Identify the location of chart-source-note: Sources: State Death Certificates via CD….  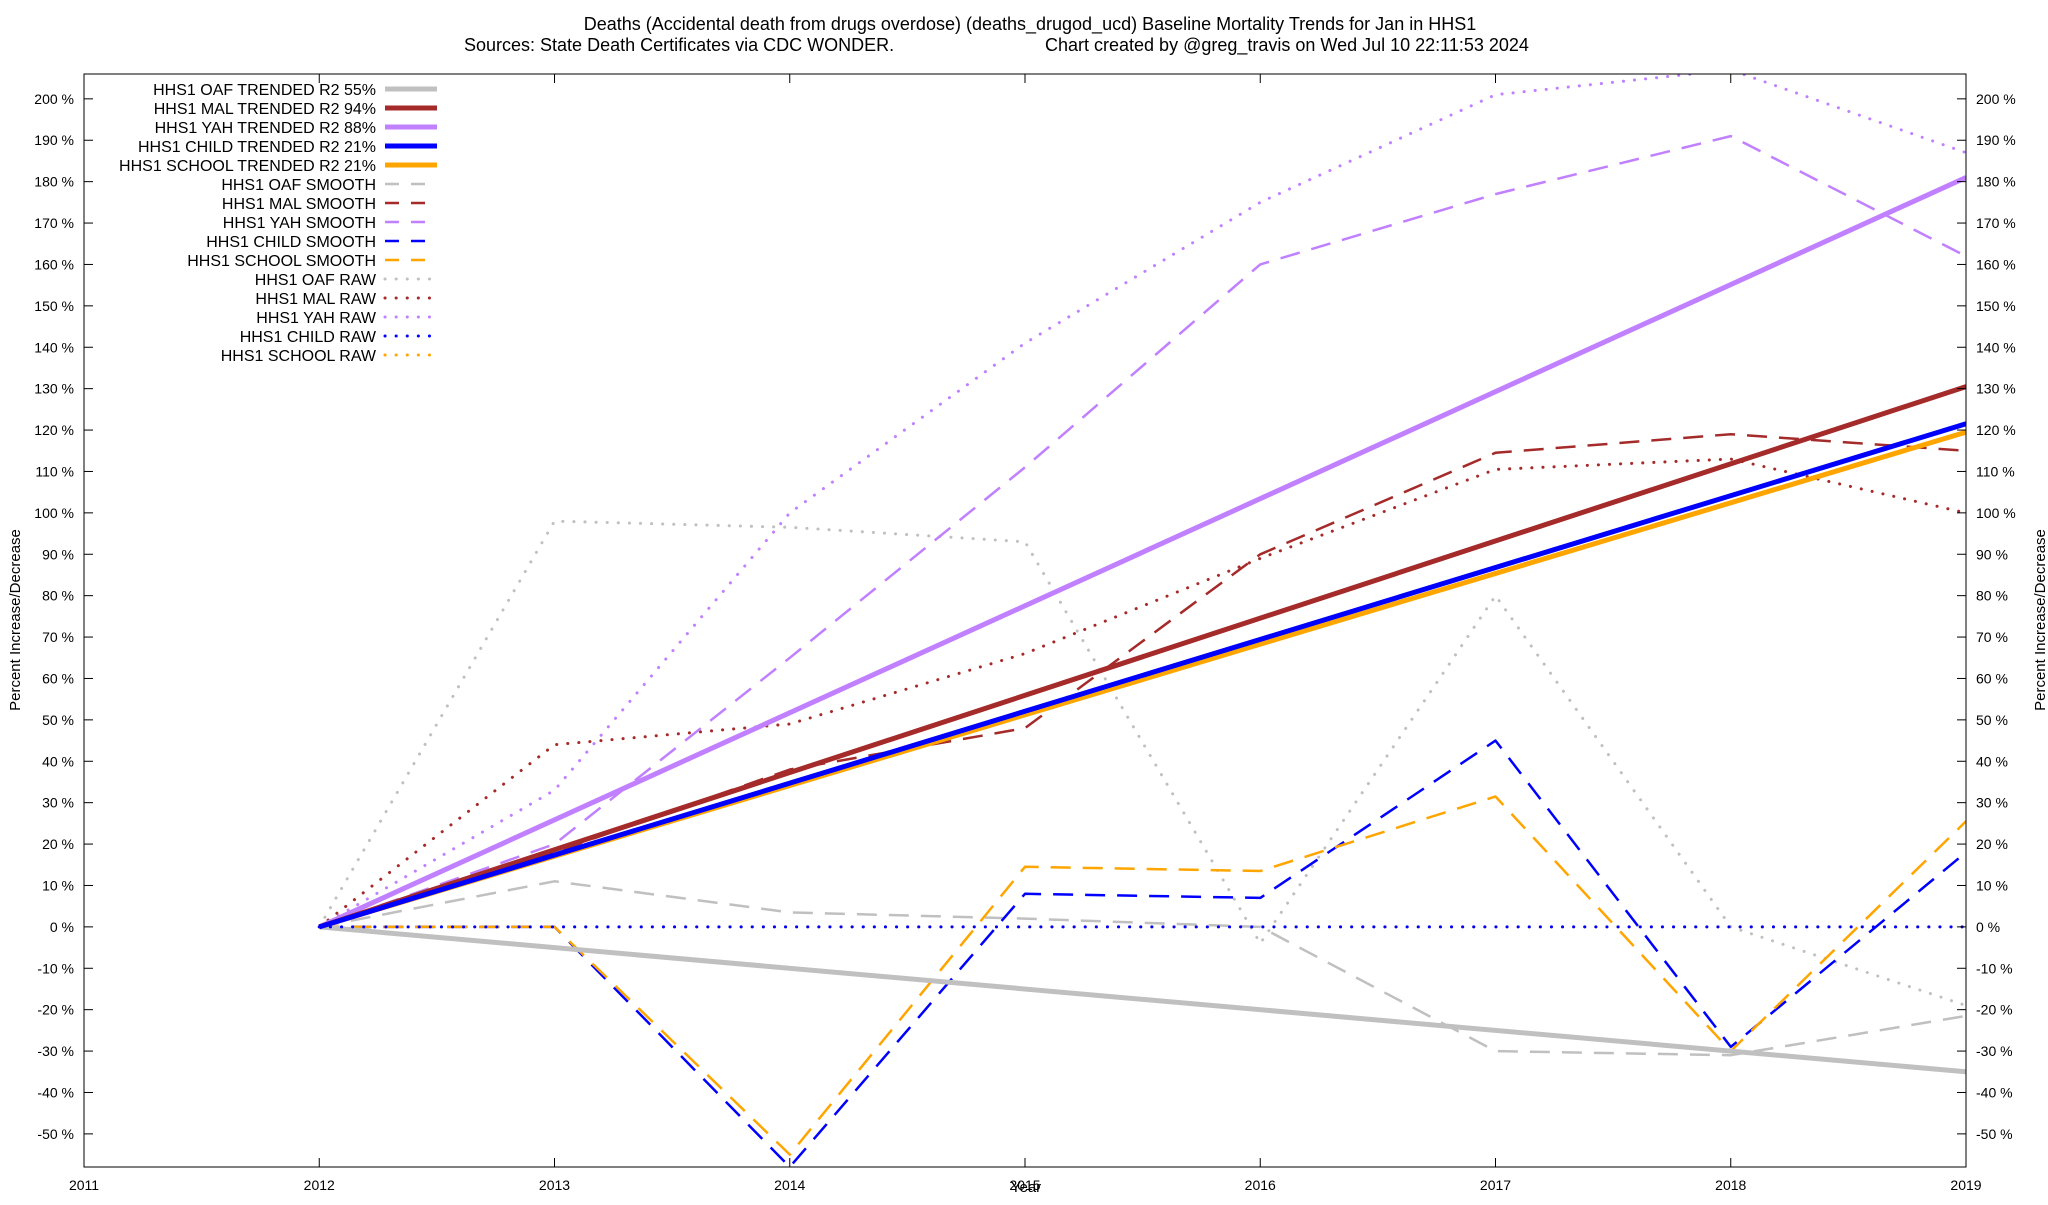
(679, 45).